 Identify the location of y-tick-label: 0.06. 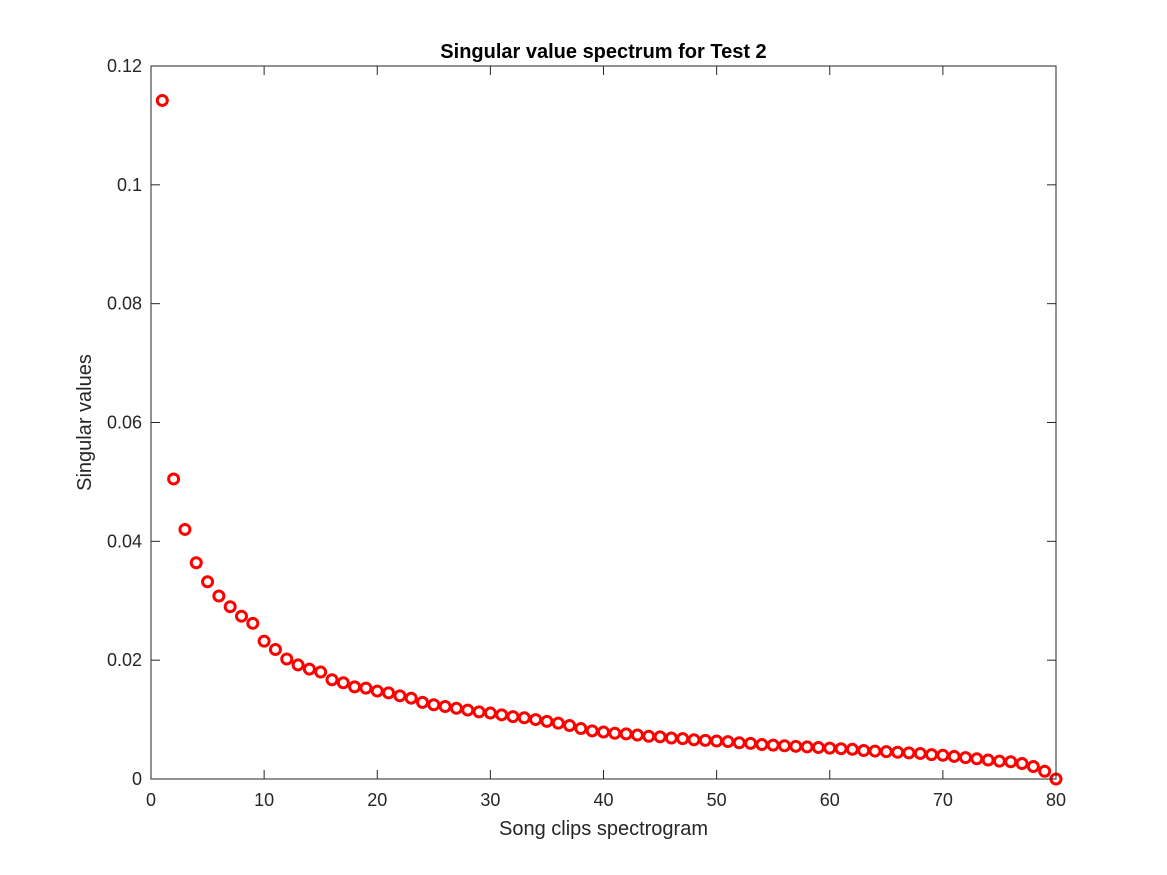
(124, 423).